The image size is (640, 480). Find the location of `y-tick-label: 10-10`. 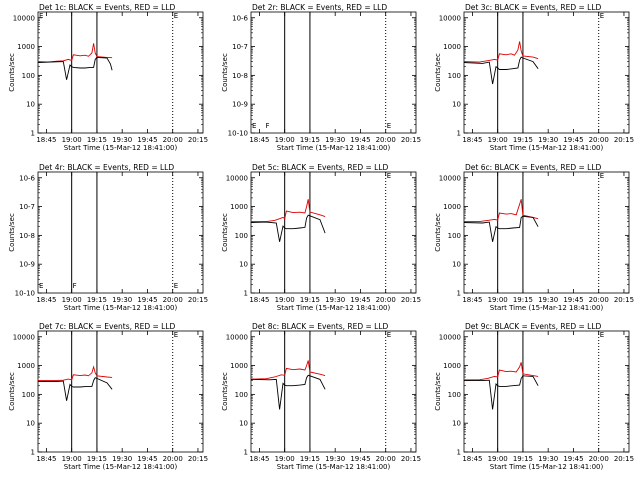

y-tick-label: 10-10 is located at coordinates (25, 294).